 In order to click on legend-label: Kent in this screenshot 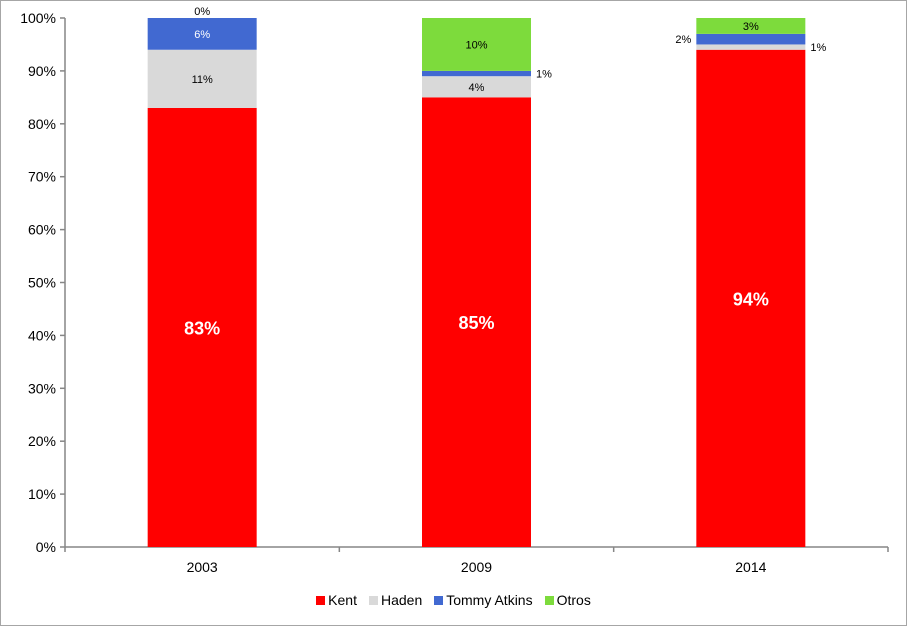, I will do `click(342, 600)`.